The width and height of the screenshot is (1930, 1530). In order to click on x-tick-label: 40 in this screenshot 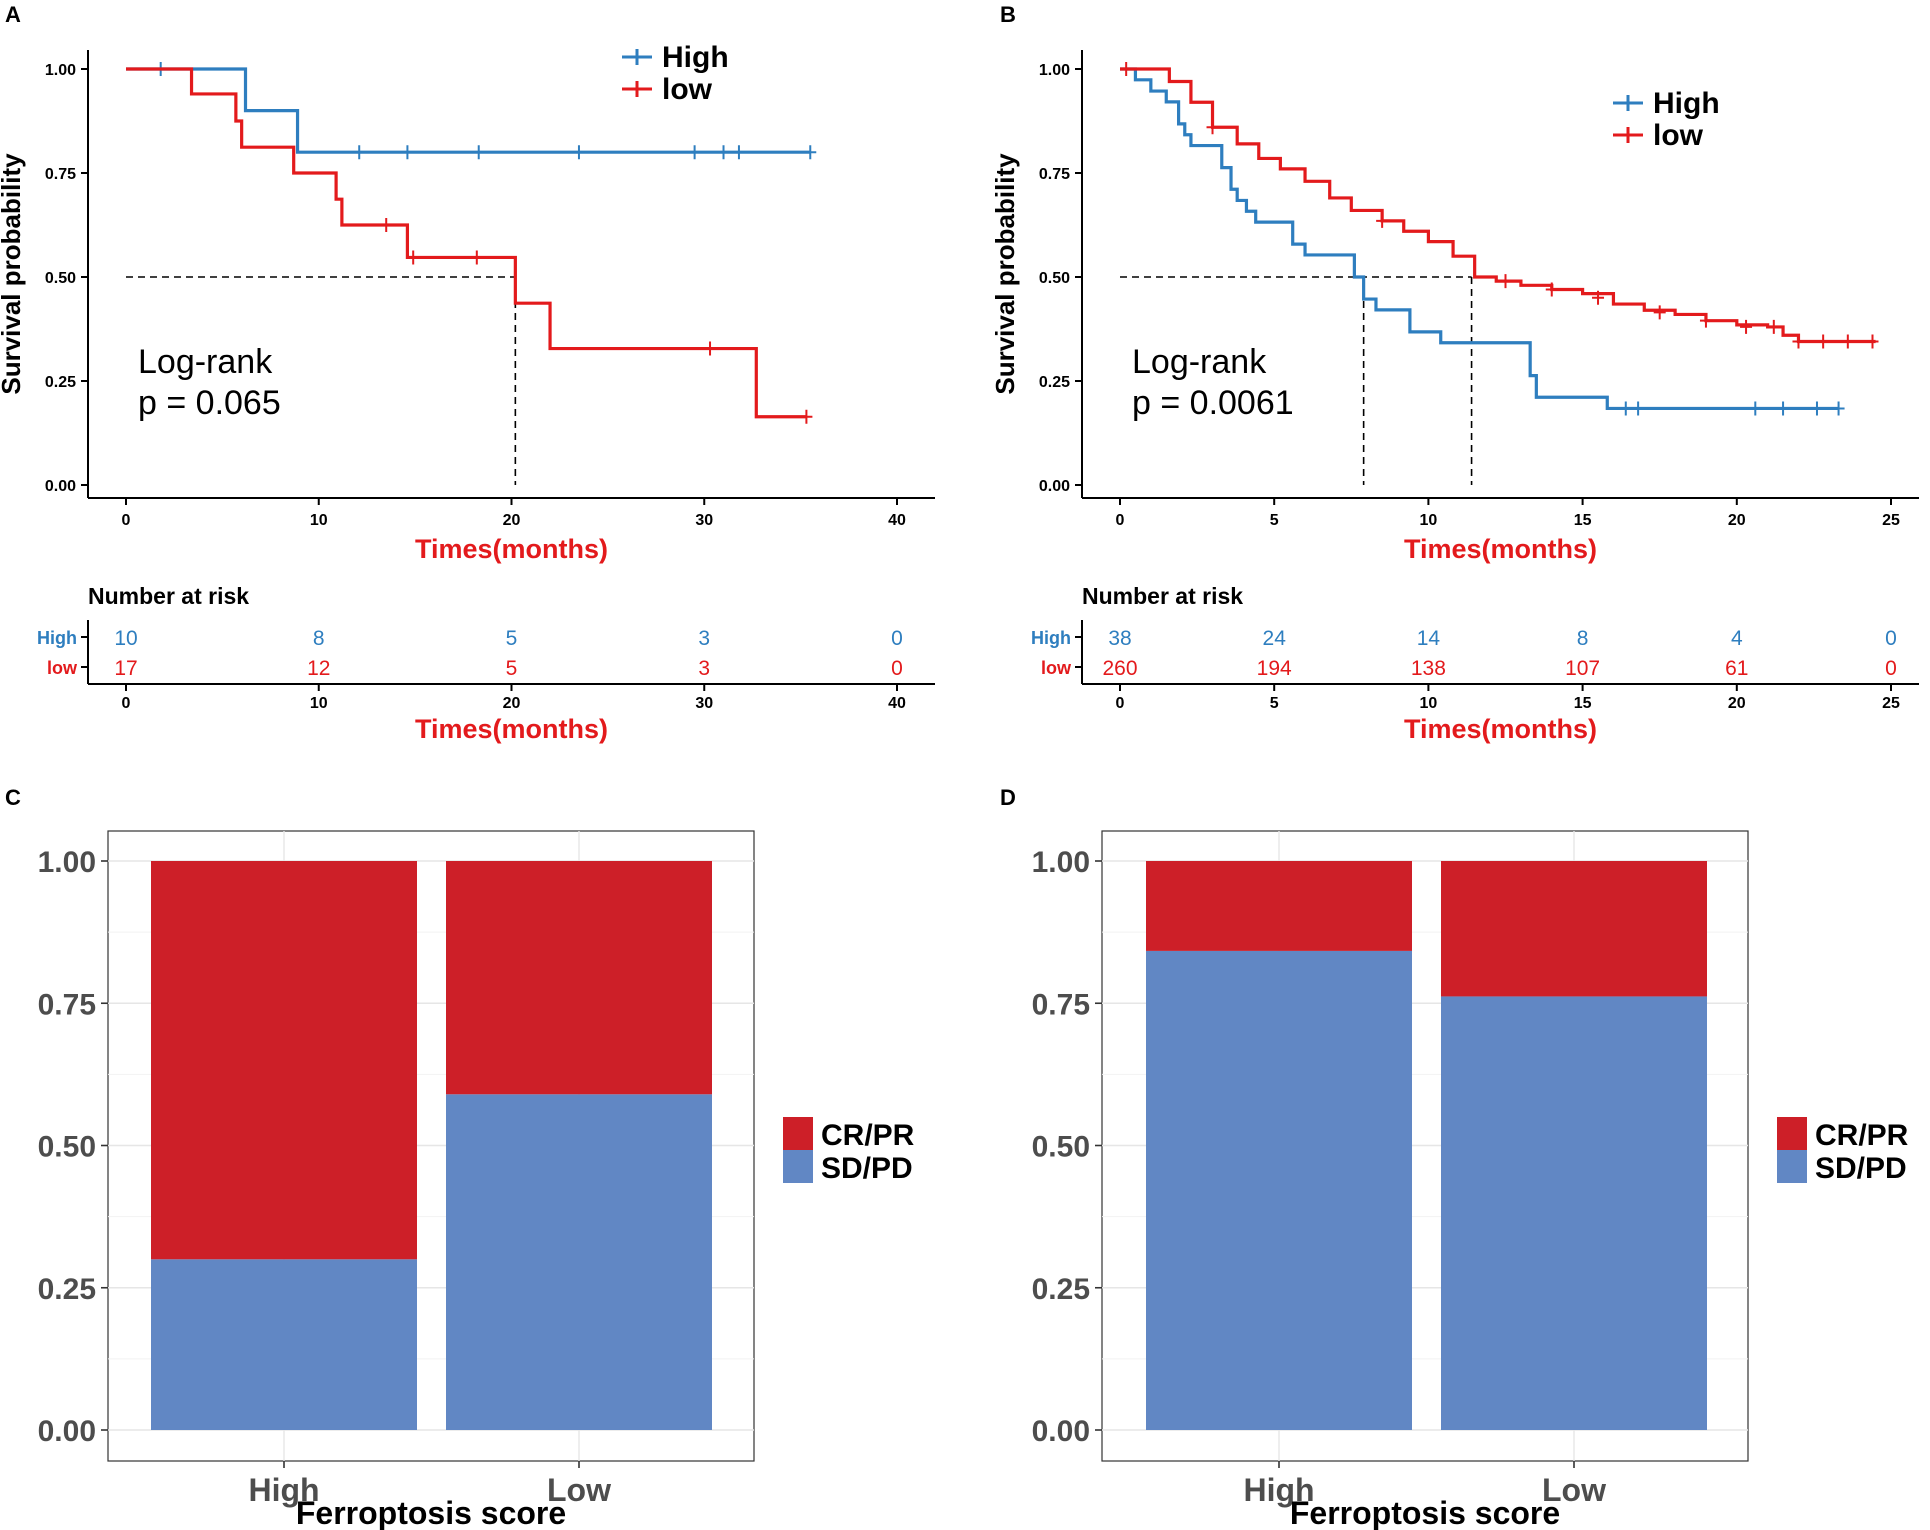, I will do `click(897, 520)`.